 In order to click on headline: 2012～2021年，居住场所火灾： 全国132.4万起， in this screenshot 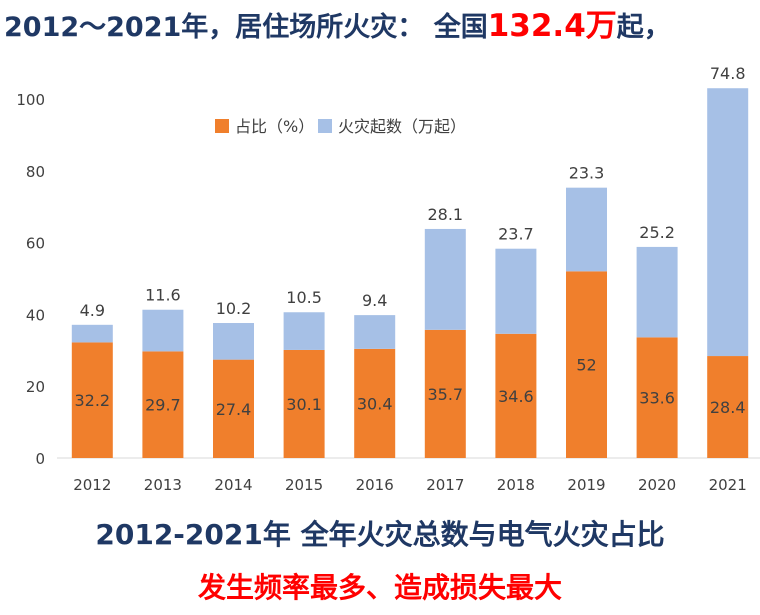, I will do `click(380, 26)`.